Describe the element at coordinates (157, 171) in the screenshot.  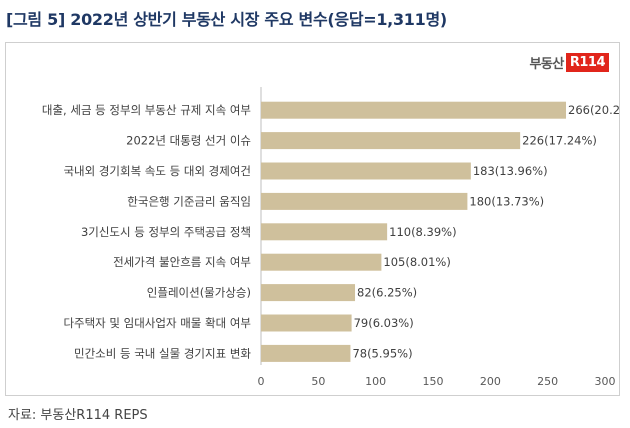
I see `category-label: 국내외 경기회복 속도 등 대외 경제여건` at that location.